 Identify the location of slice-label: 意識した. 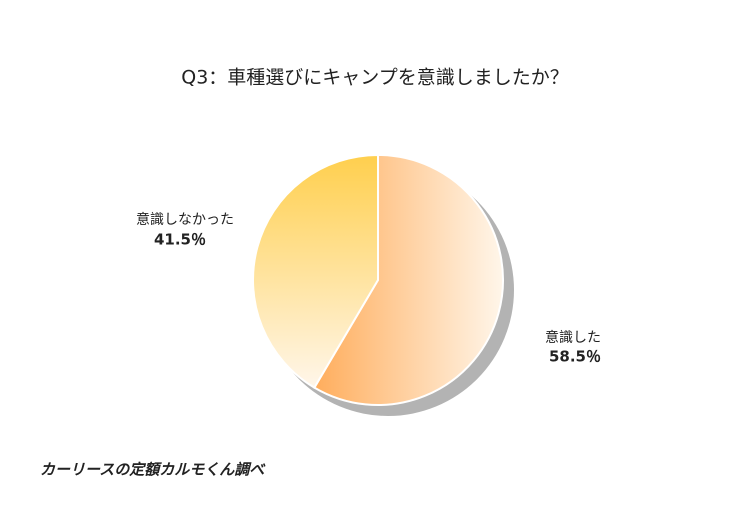
(573, 337).